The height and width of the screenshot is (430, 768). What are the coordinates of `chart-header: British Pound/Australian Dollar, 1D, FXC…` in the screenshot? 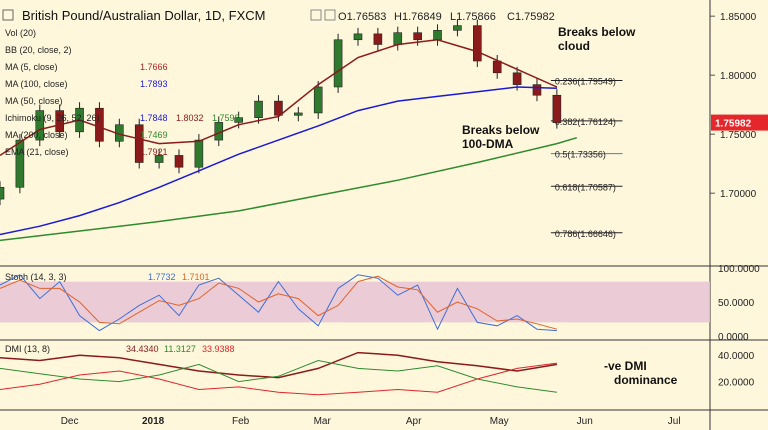 It's located at (278, 15).